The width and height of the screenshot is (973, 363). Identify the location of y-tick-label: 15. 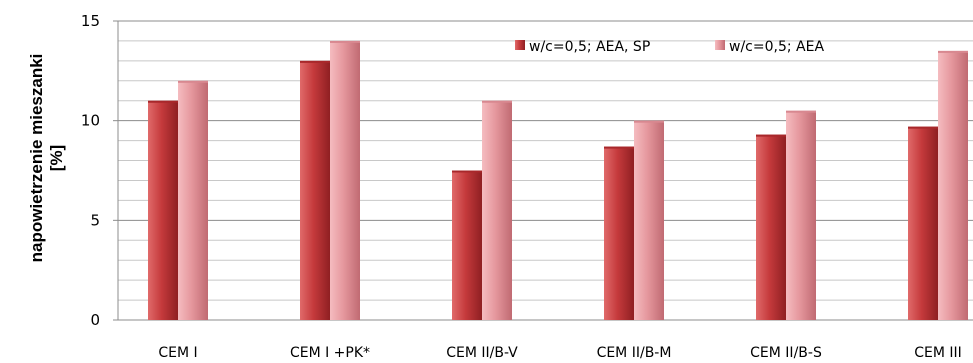
(90, 21).